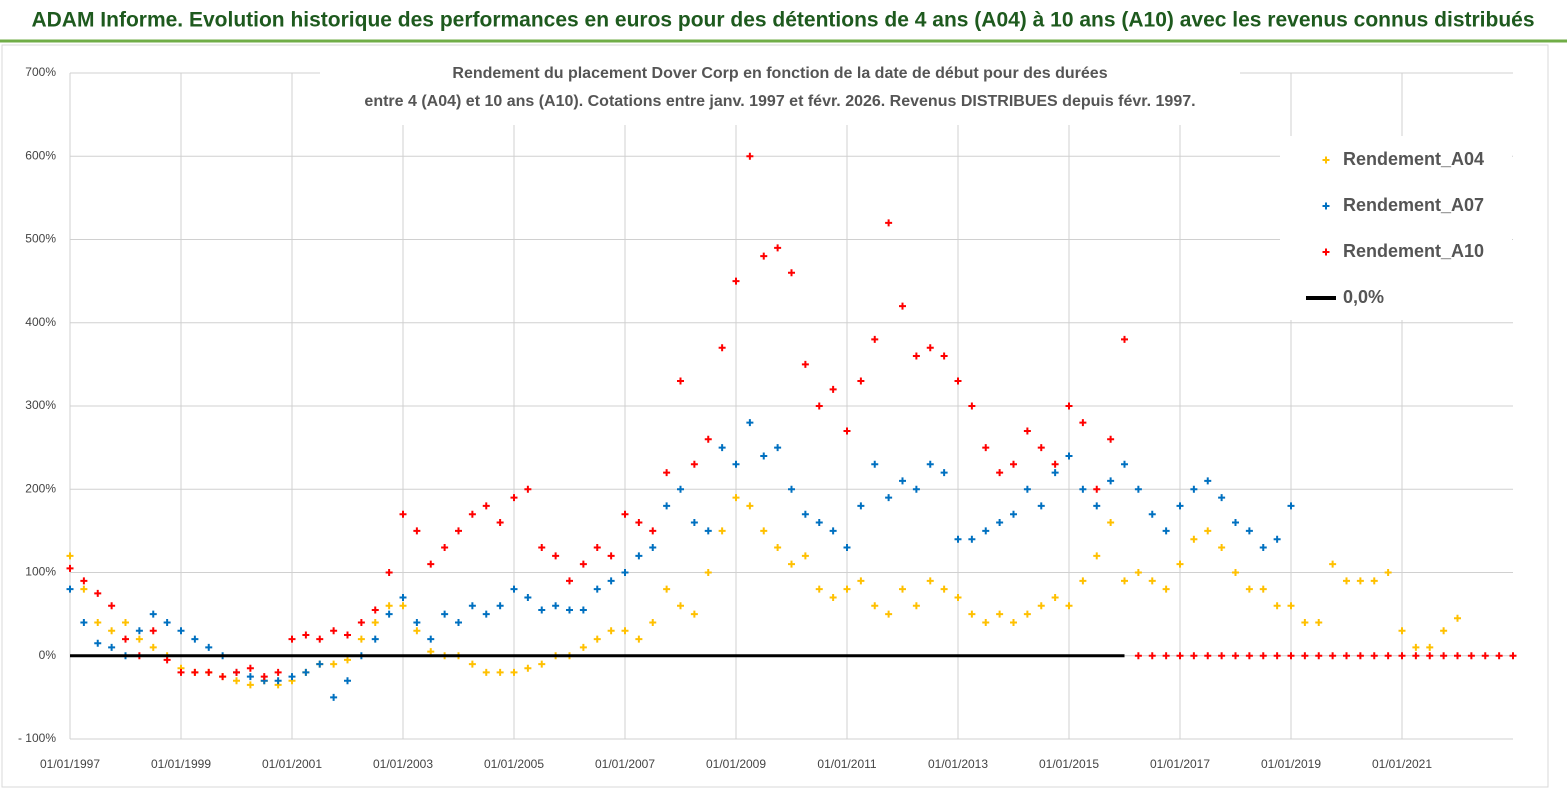 This screenshot has height=795, width=1567. What do you see at coordinates (40, 322) in the screenshot?
I see `y-tick-label: 400%` at bounding box center [40, 322].